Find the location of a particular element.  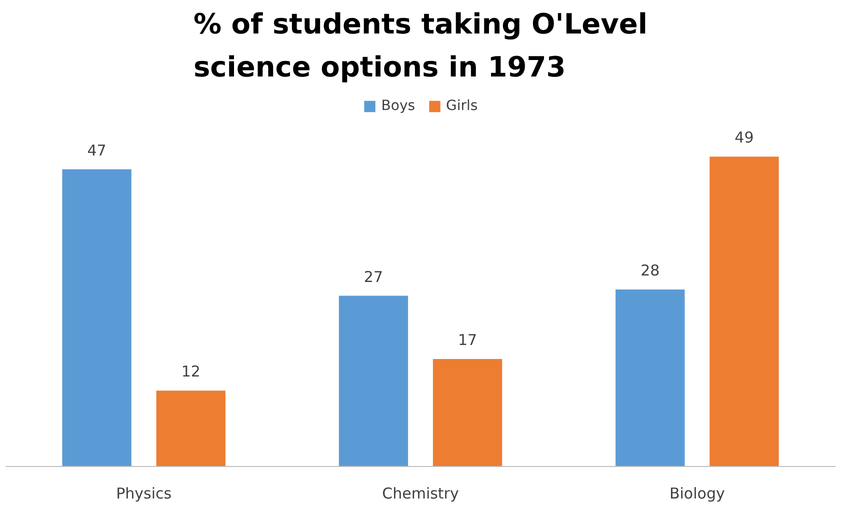

data-label: 12 is located at coordinates (190, 371).